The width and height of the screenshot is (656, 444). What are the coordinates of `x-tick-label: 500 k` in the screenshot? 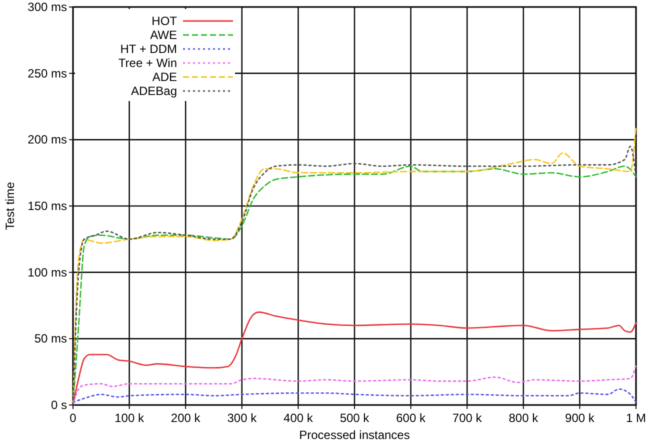 It's located at (355, 418).